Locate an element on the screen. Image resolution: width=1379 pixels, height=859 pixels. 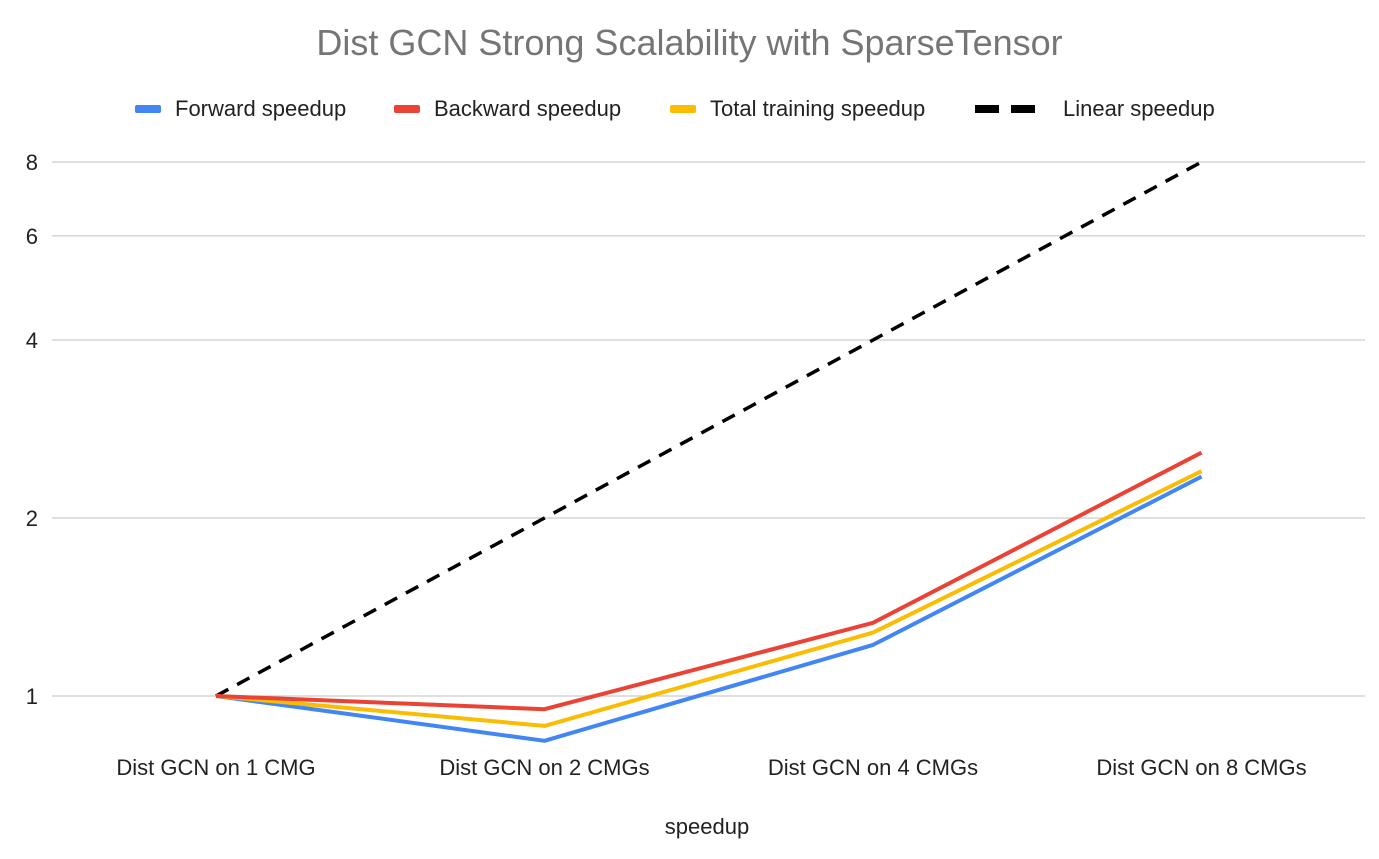
legend-item-forward: Forward speedup is located at coordinates (240, 109).